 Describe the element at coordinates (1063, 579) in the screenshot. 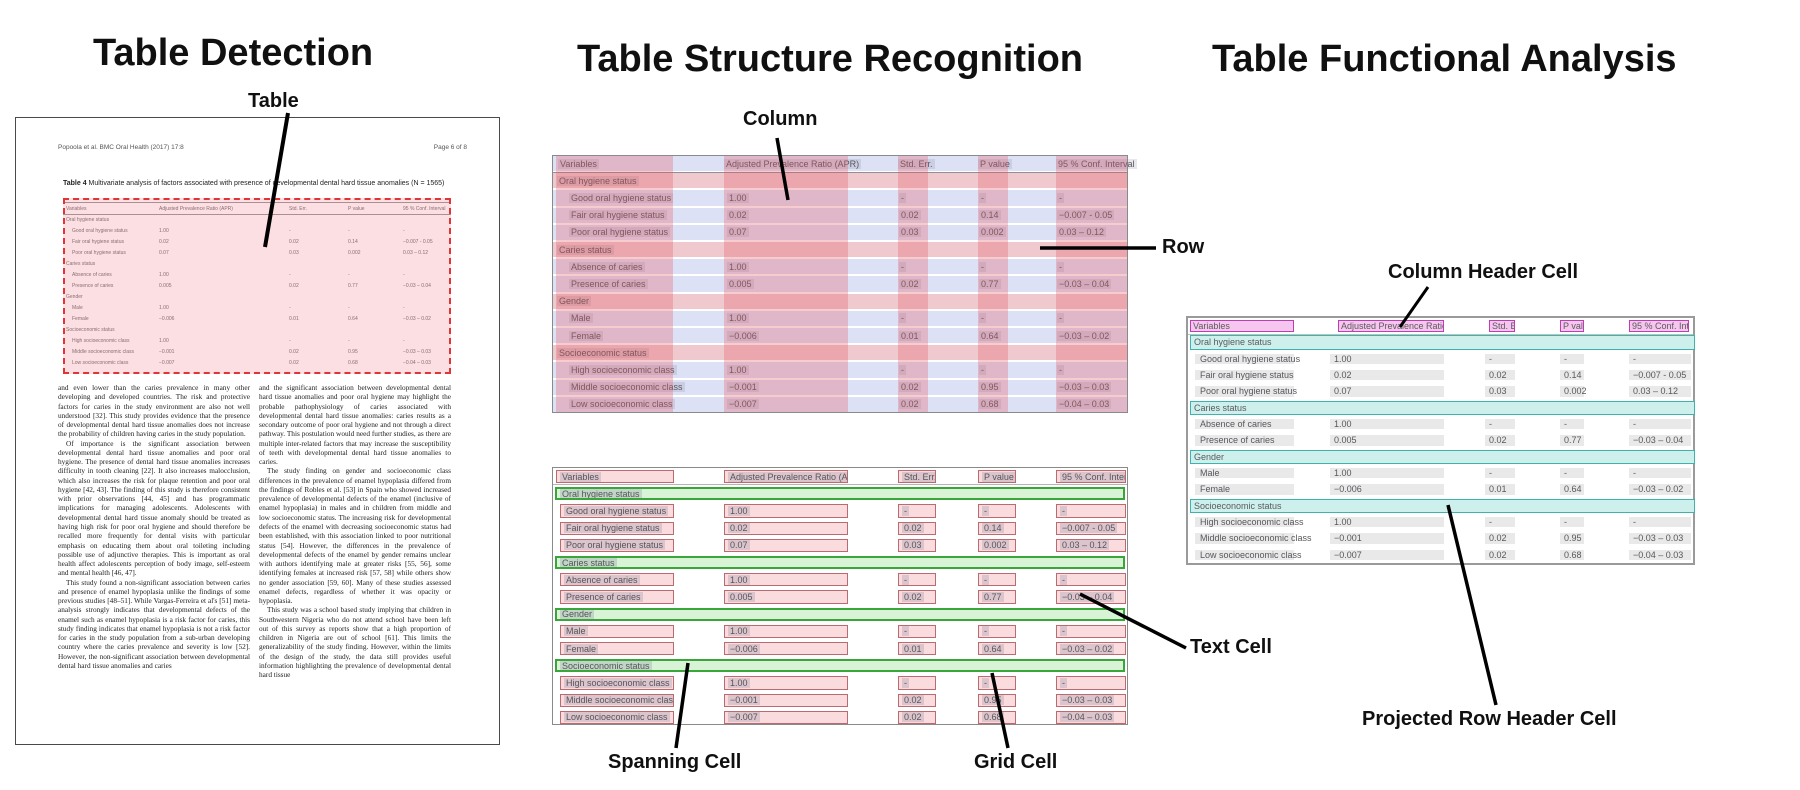

I see `text-cell: -` at that location.